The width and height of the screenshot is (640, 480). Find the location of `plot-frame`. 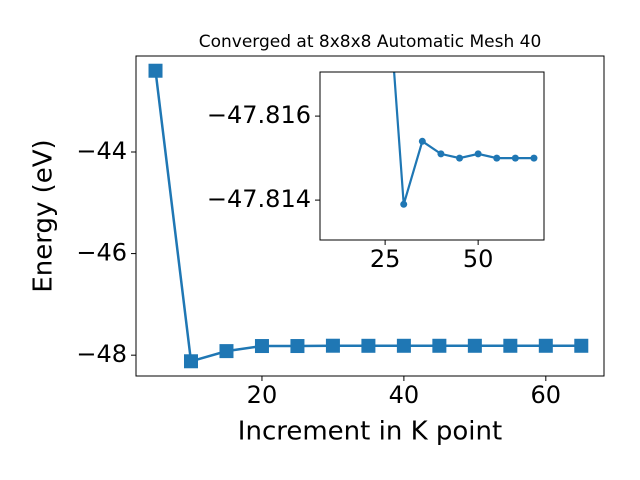

plot-frame is located at coordinates (432, 156).